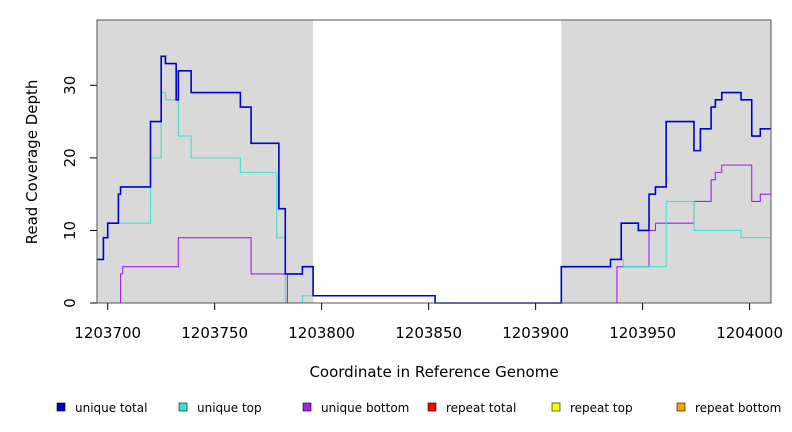  What do you see at coordinates (183, 407) in the screenshot?
I see `legend-swatch-unique-top` at bounding box center [183, 407].